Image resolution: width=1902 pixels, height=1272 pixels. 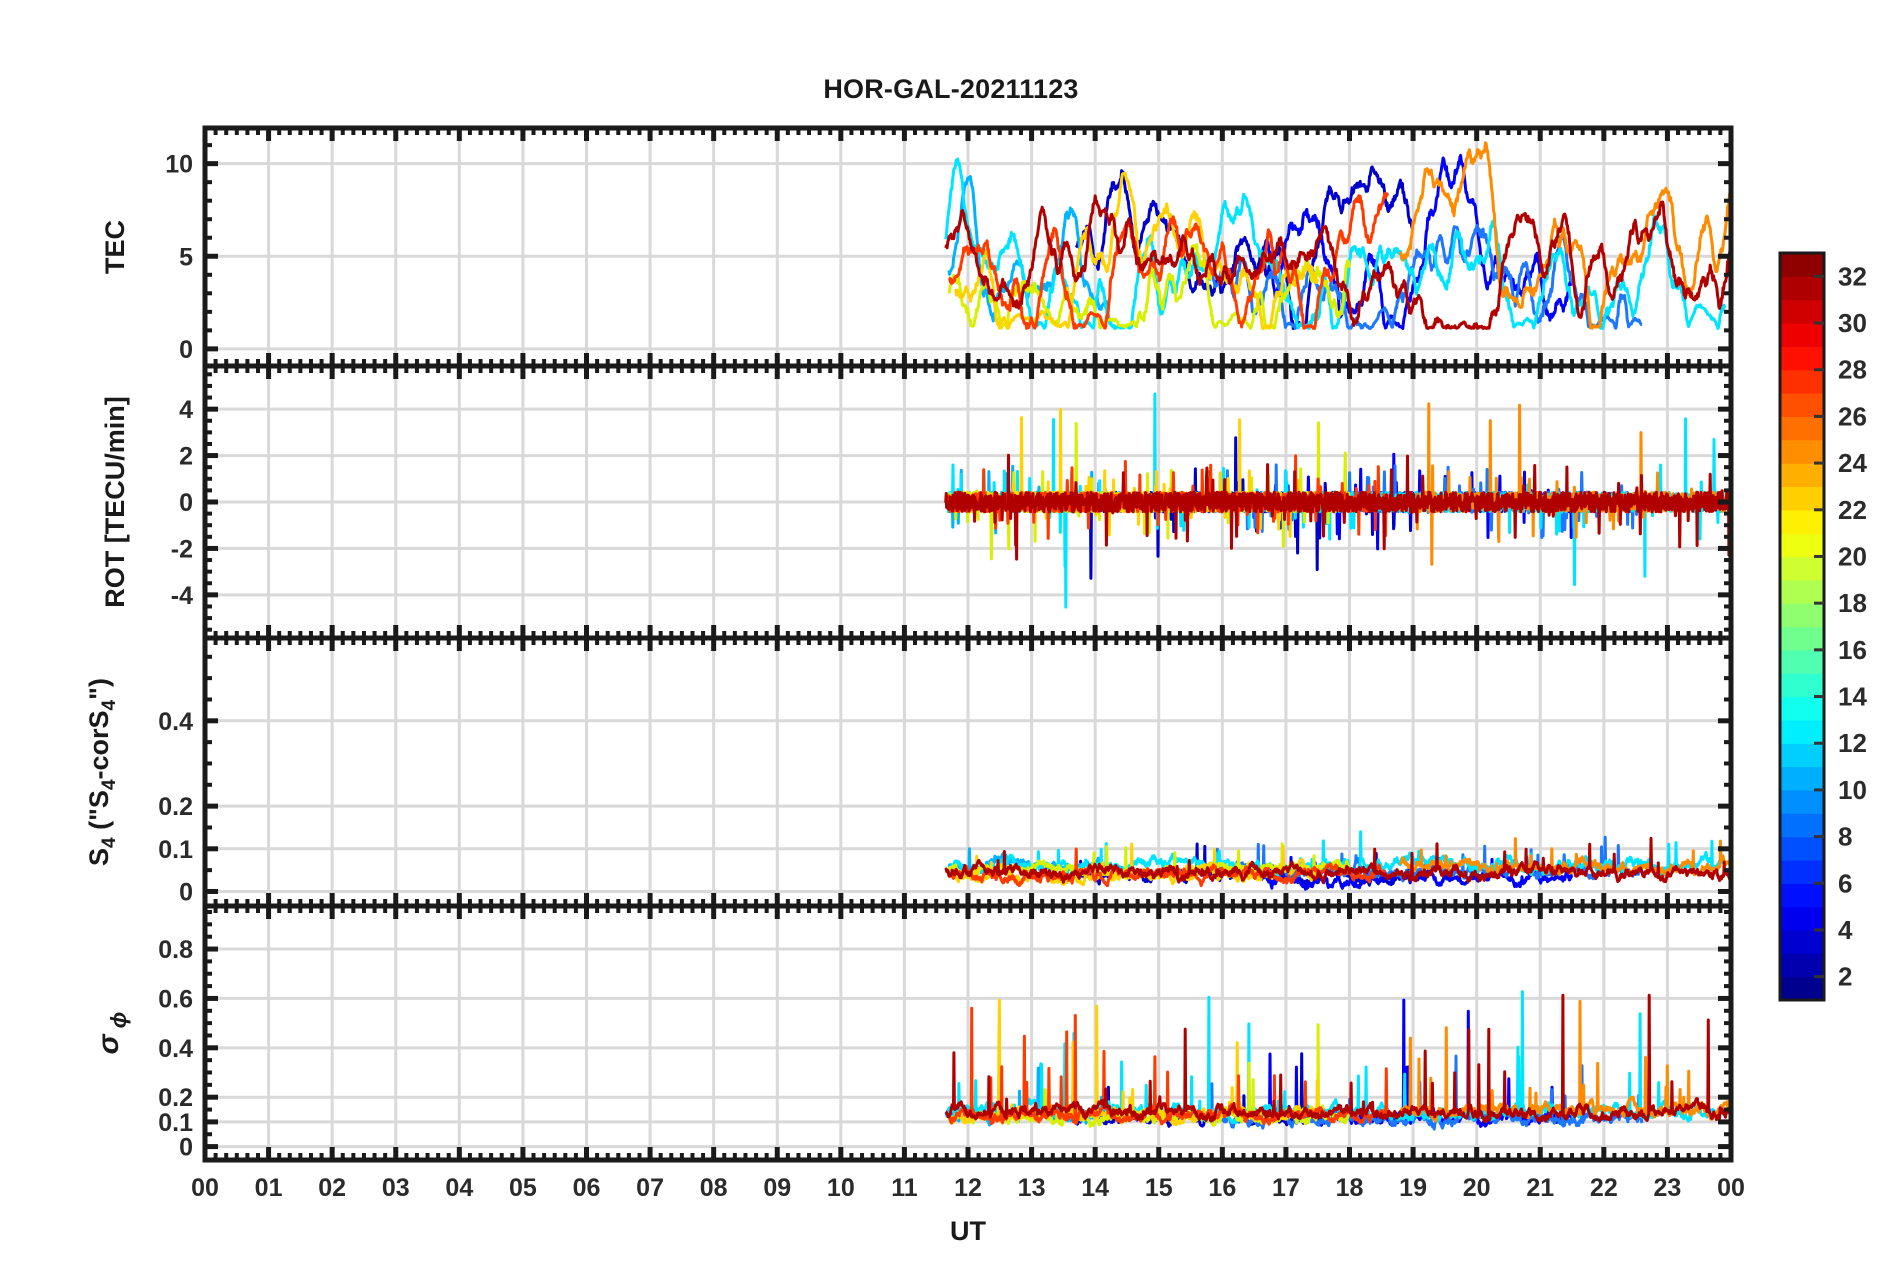 I want to click on colorbar-frame, so click(x=1802, y=626).